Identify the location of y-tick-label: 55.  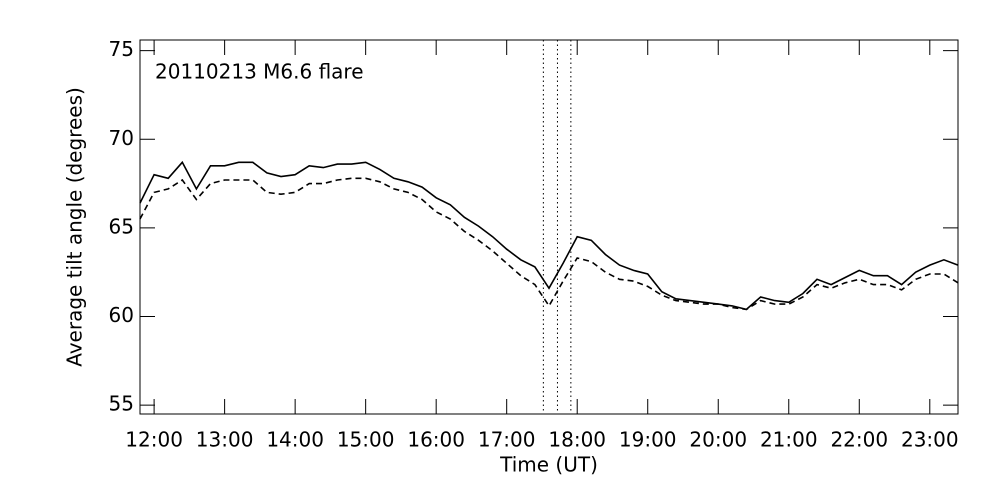
(121, 404).